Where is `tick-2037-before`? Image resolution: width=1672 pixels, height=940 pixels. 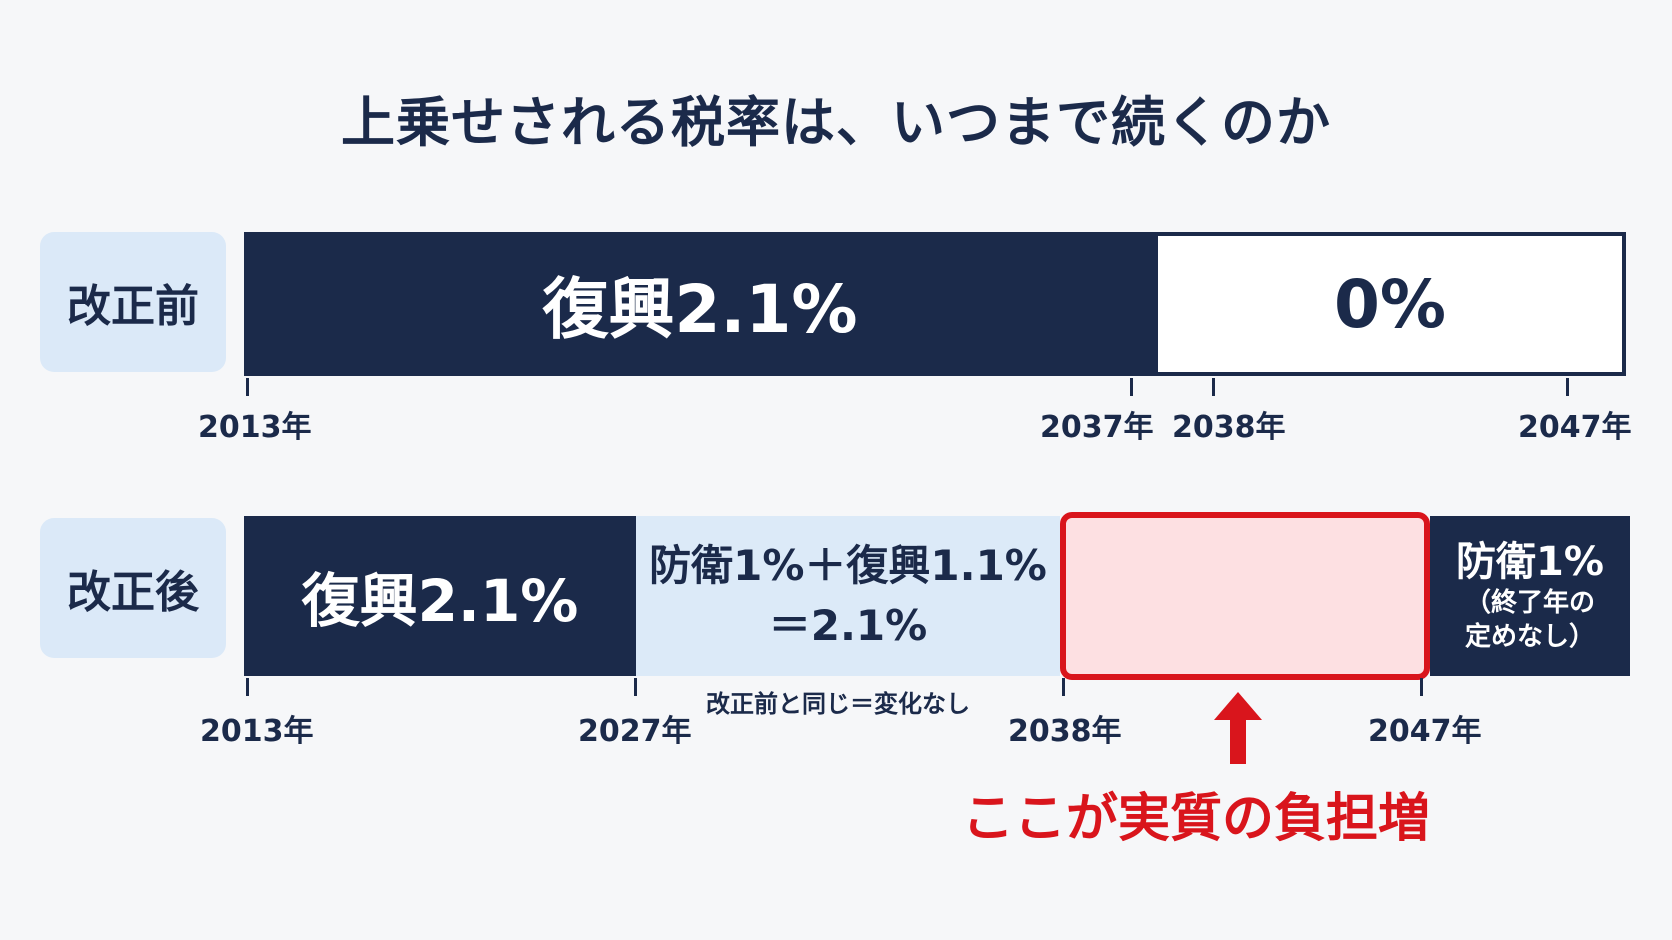
tick-2037-before is located at coordinates (1131, 387).